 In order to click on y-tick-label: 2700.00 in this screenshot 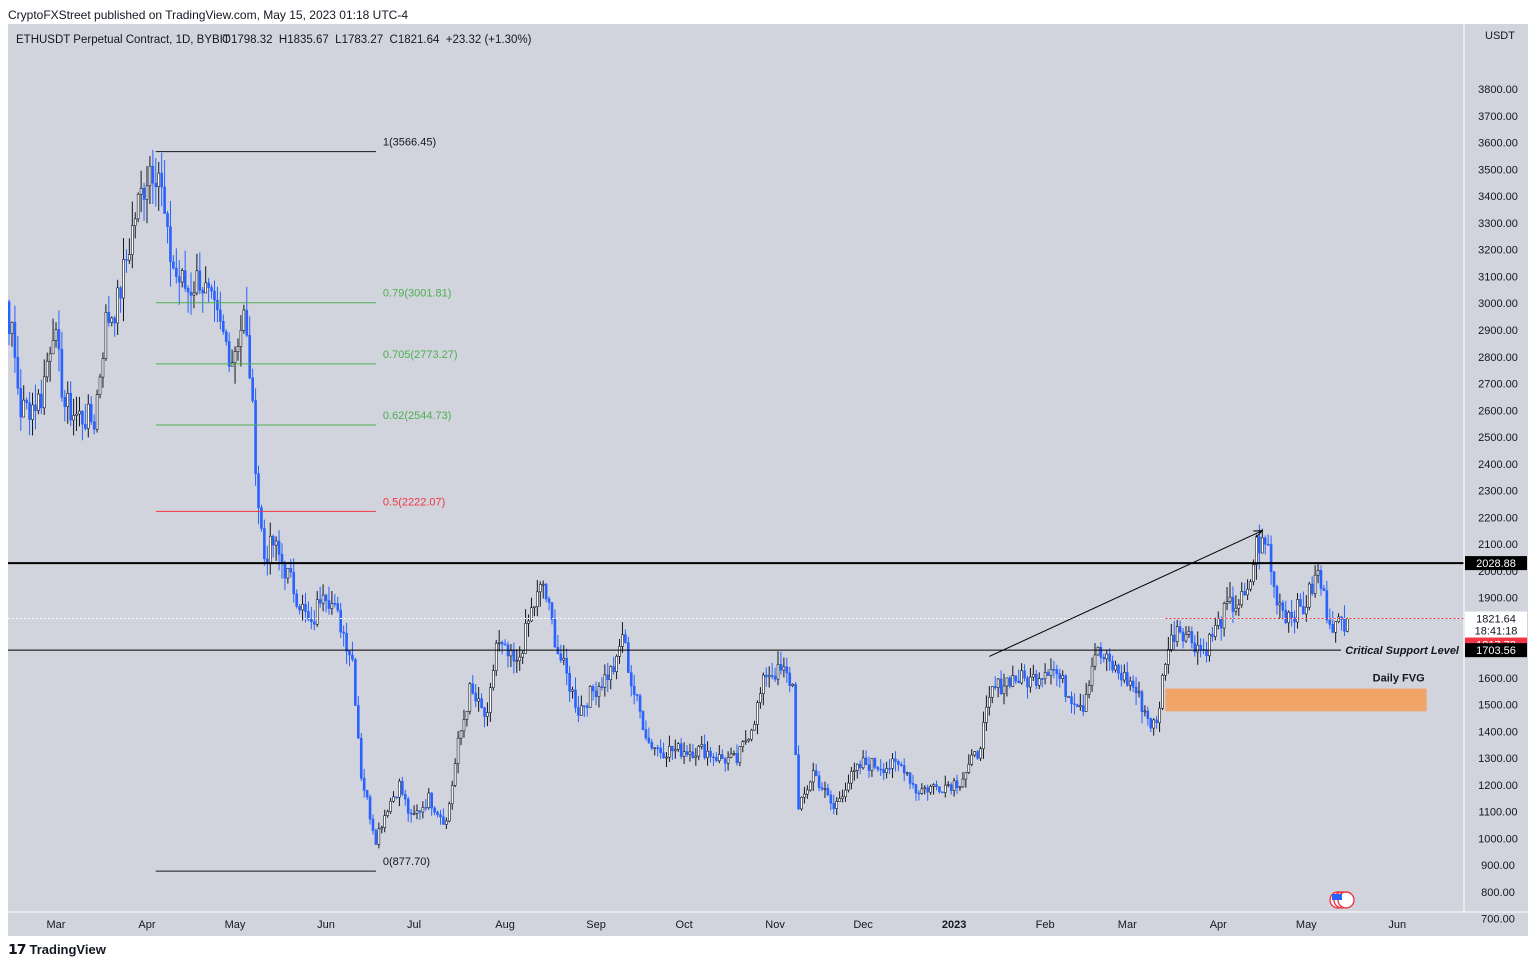, I will do `click(1498, 385)`.